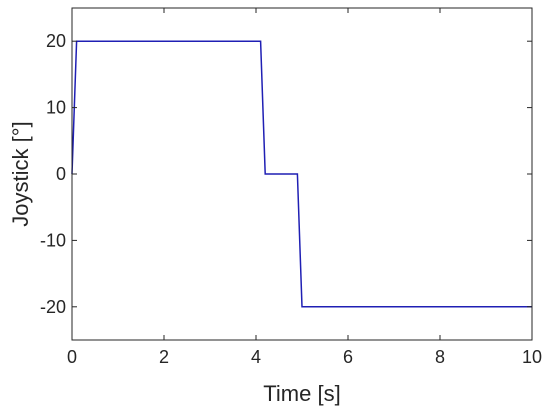 This screenshot has width=550, height=417. Describe the element at coordinates (20, 173) in the screenshot. I see `y-axis-label: Joystick [°]` at that location.